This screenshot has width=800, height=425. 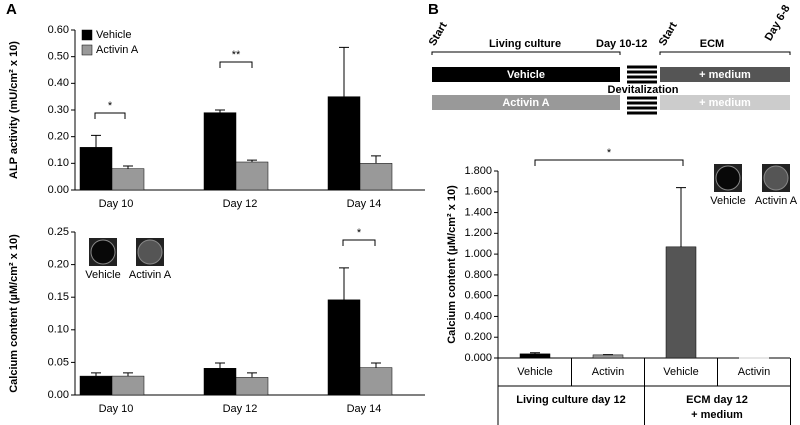 I want to click on y-tick-label: 0.25, so click(x=58, y=232).